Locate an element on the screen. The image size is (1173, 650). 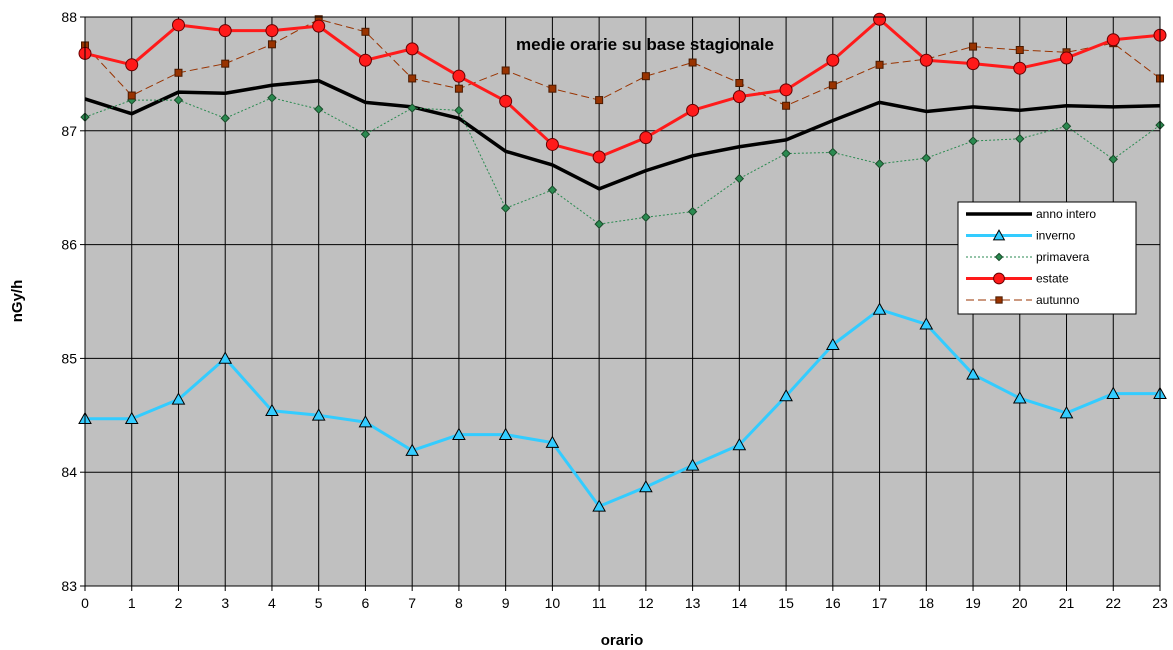
legend-entry-autunno: autunno is located at coordinates (1023, 300).